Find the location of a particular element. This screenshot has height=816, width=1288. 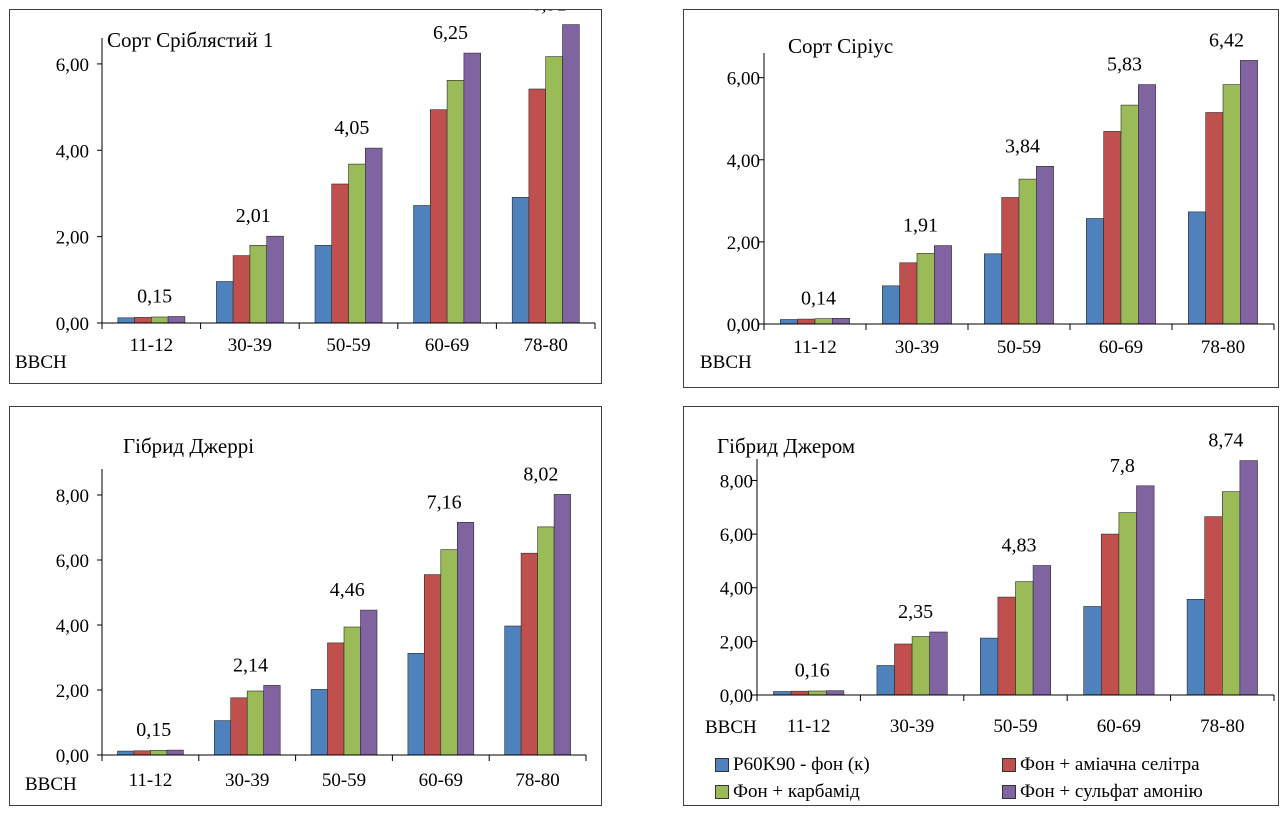

x-tick-label-dzherri-0: 11-12 is located at coordinates (151, 780).